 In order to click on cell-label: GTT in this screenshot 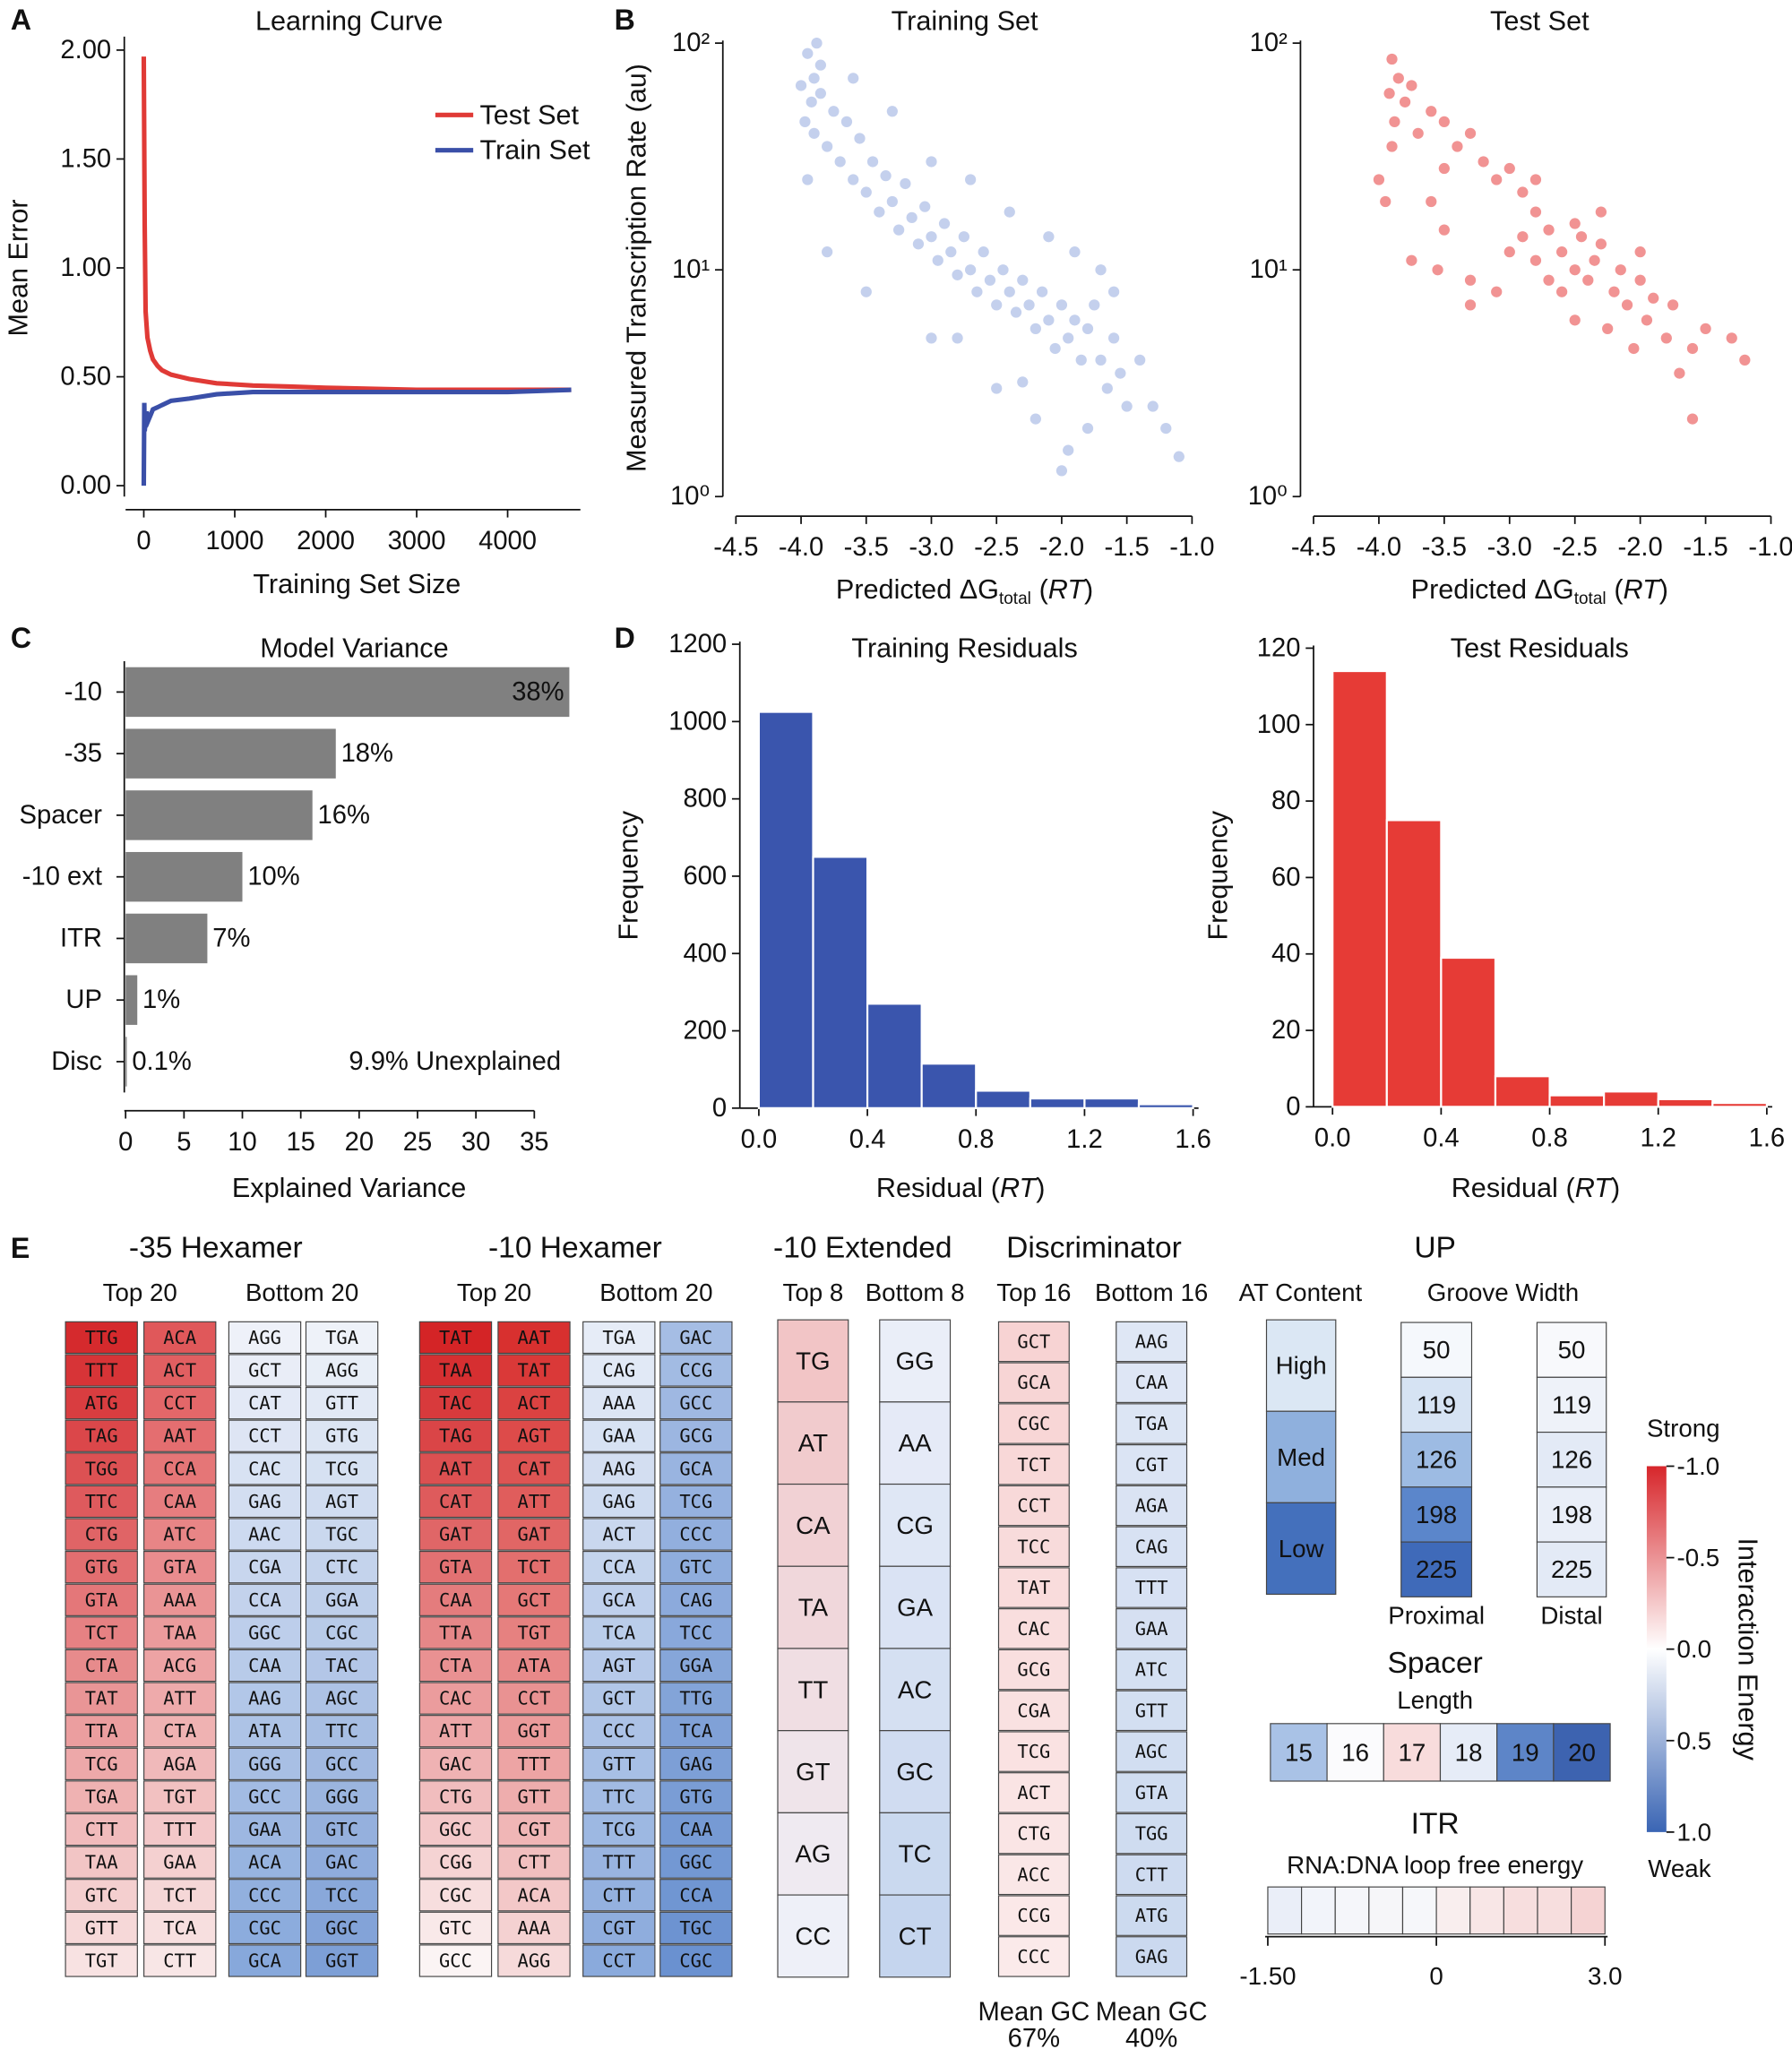, I will do `click(1151, 1710)`.